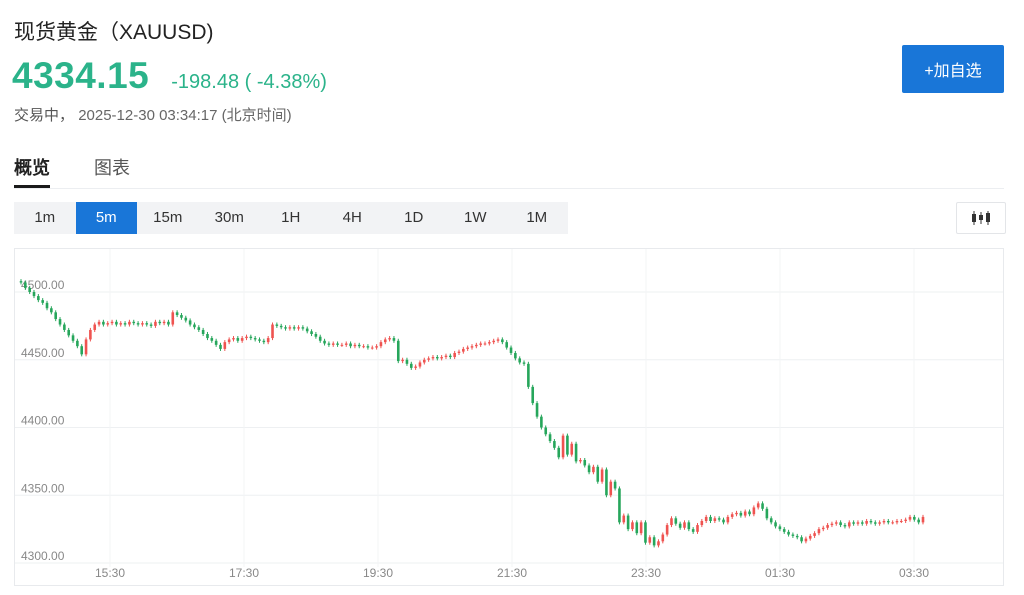 The height and width of the screenshot is (595, 1024). What do you see at coordinates (414, 217) in the screenshot?
I see `interval-1d: 1D` at bounding box center [414, 217].